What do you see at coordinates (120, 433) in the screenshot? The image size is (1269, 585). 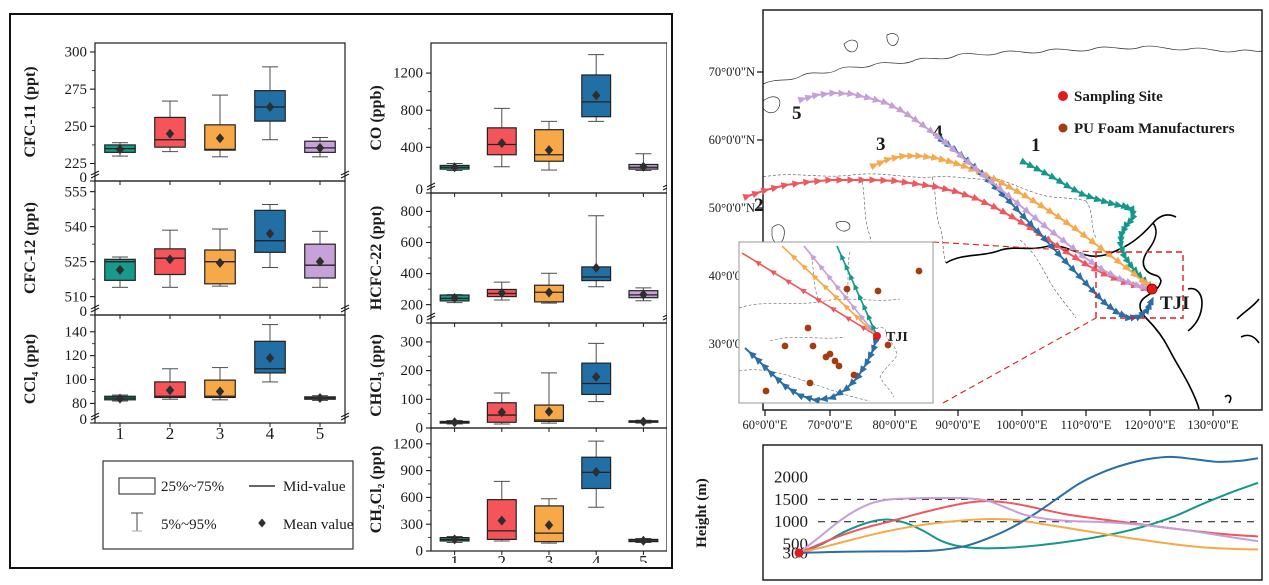 I see `x-category-label: 1` at bounding box center [120, 433].